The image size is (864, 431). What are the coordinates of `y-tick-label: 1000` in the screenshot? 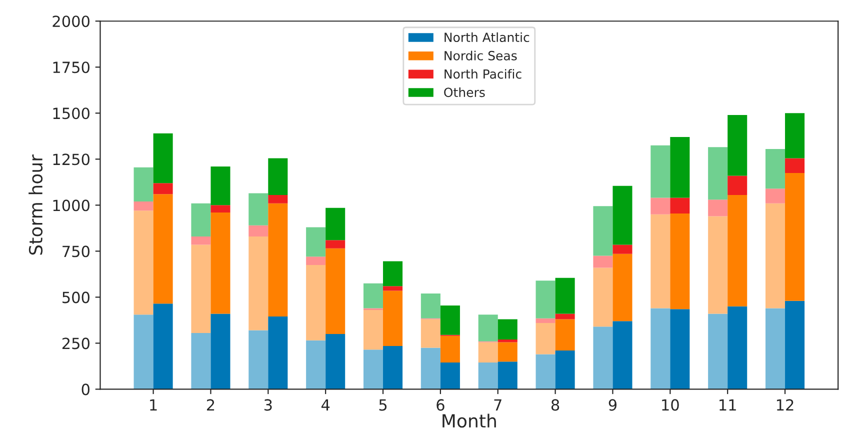 It's located at (71, 206).